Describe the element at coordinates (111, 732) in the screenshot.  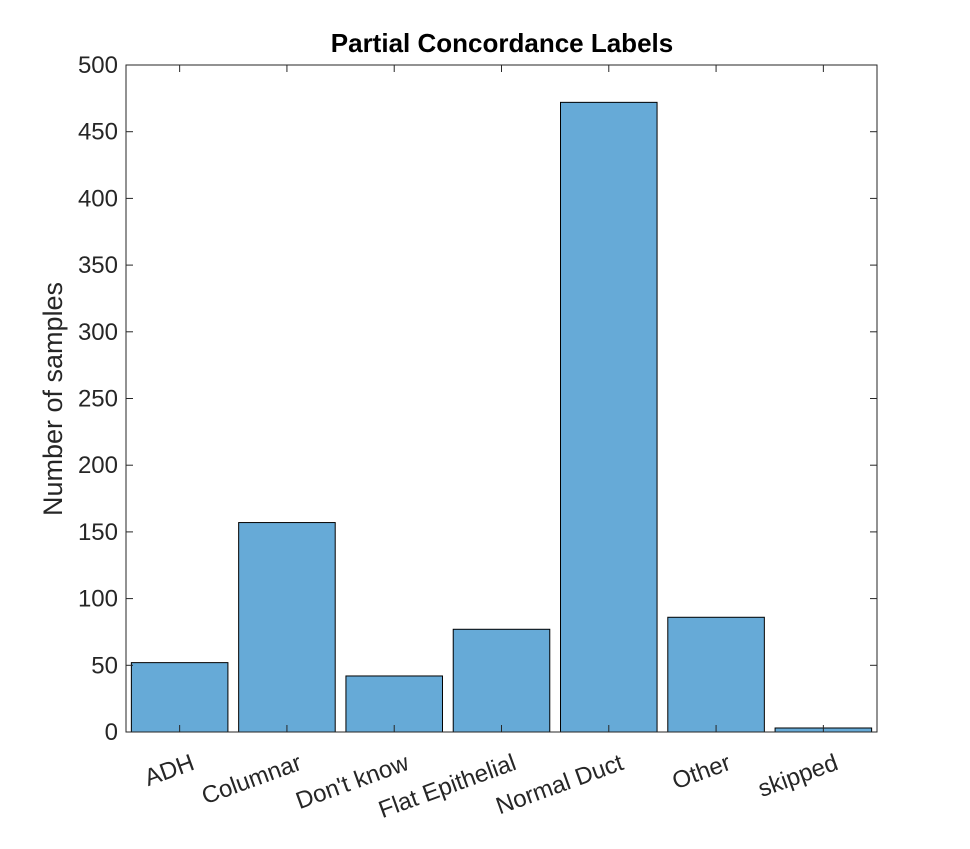
I see `y-tick-label: 0` at that location.